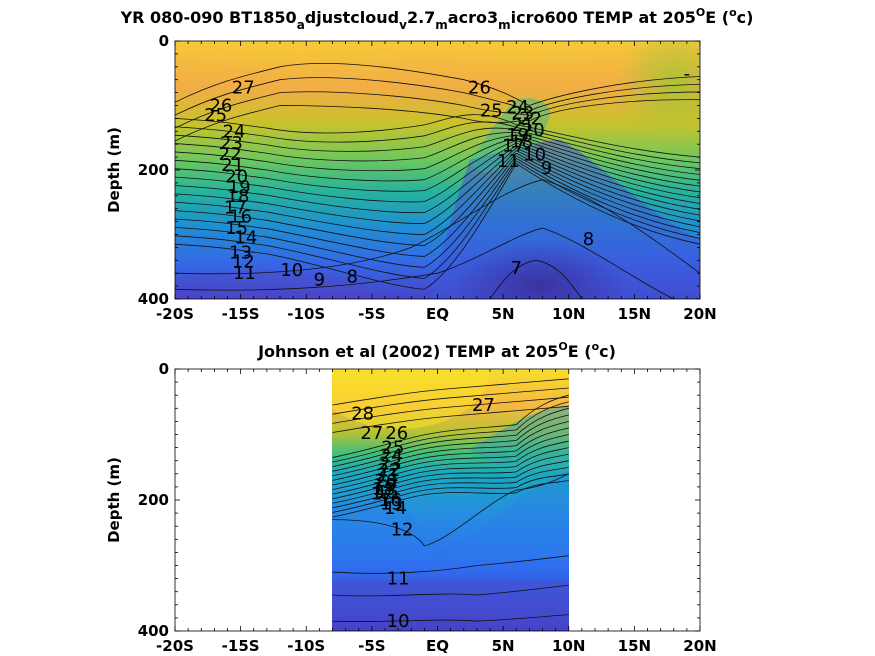 This screenshot has width=875, height=656. What do you see at coordinates (243, 262) in the screenshot?
I see `contour-label: 12` at bounding box center [243, 262].